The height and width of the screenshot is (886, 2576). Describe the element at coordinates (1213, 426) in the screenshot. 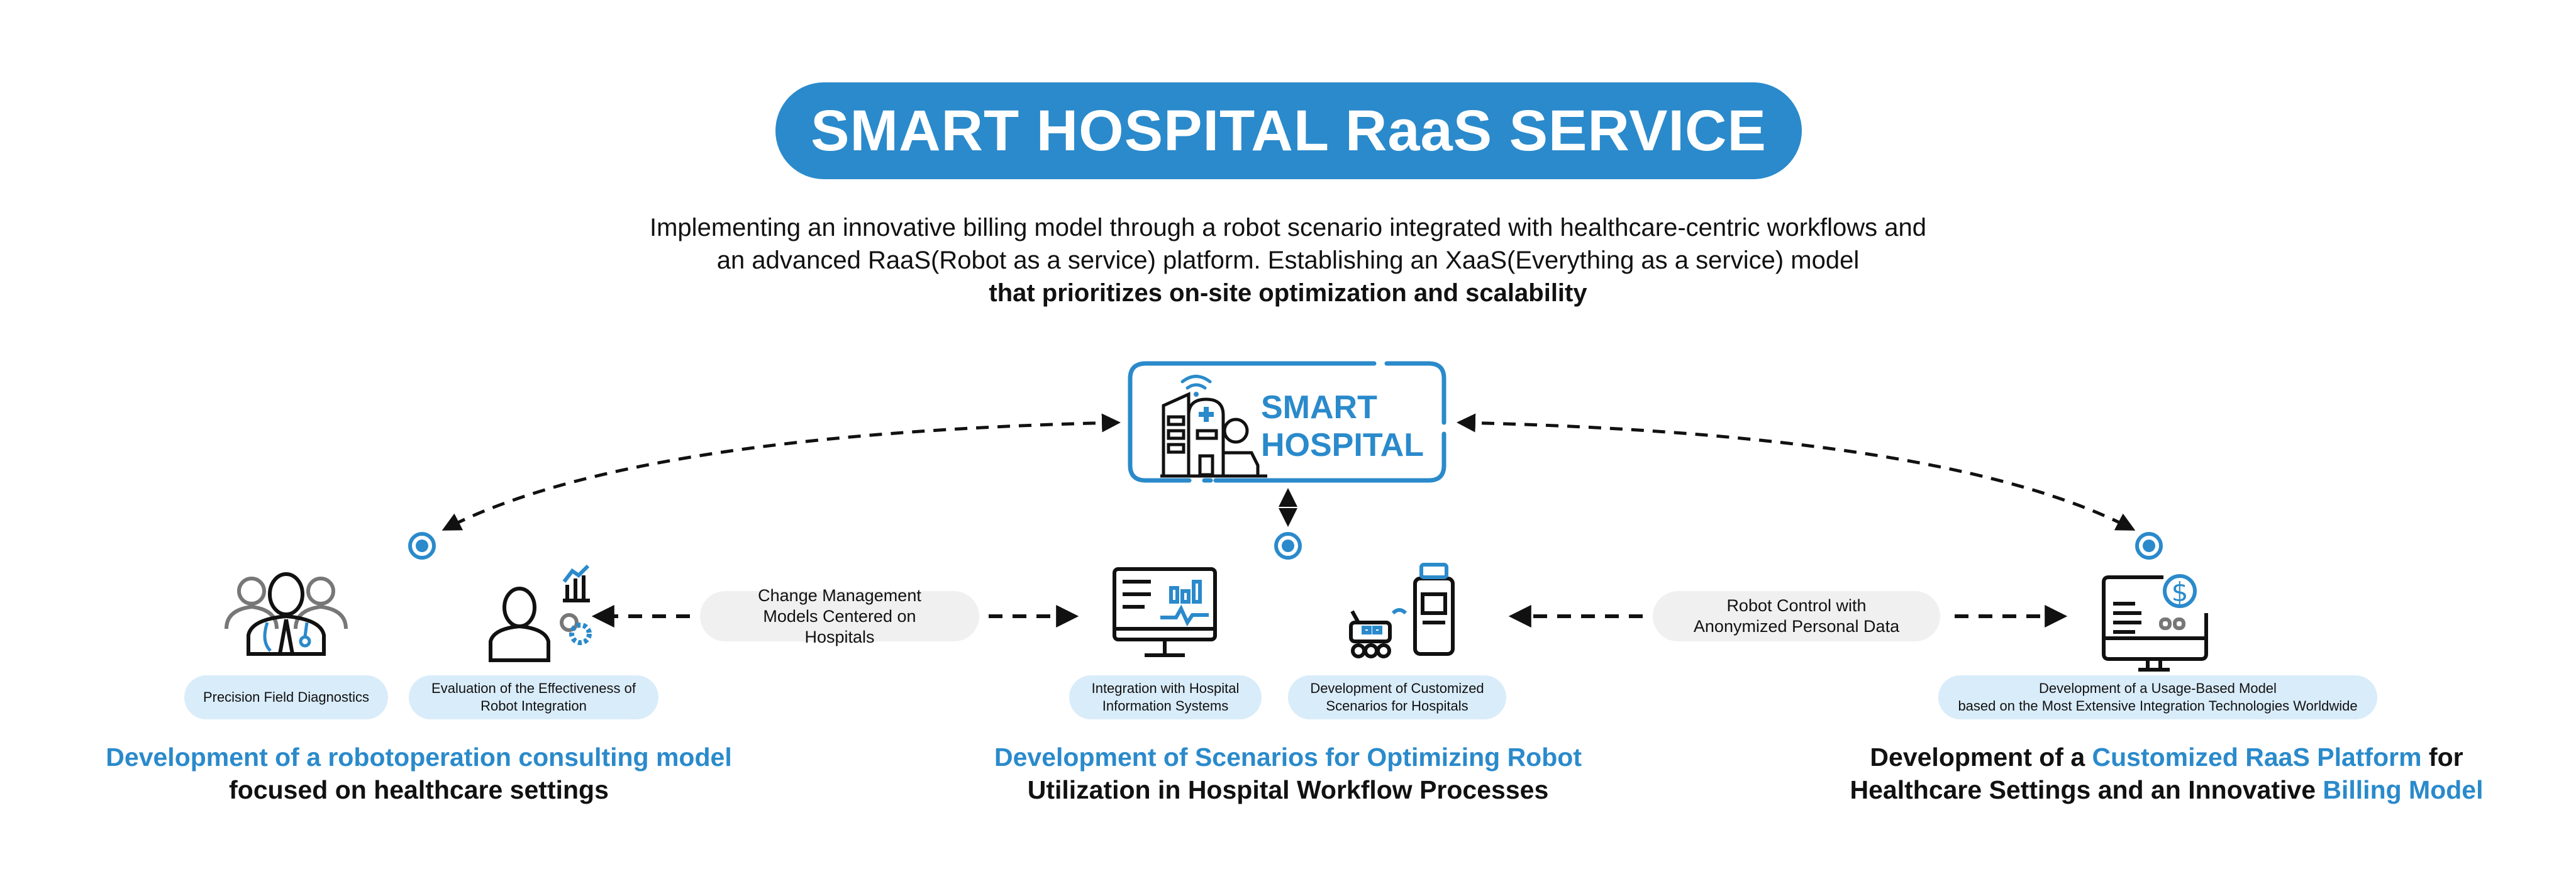

I see `hospital-wifi-icon` at that location.